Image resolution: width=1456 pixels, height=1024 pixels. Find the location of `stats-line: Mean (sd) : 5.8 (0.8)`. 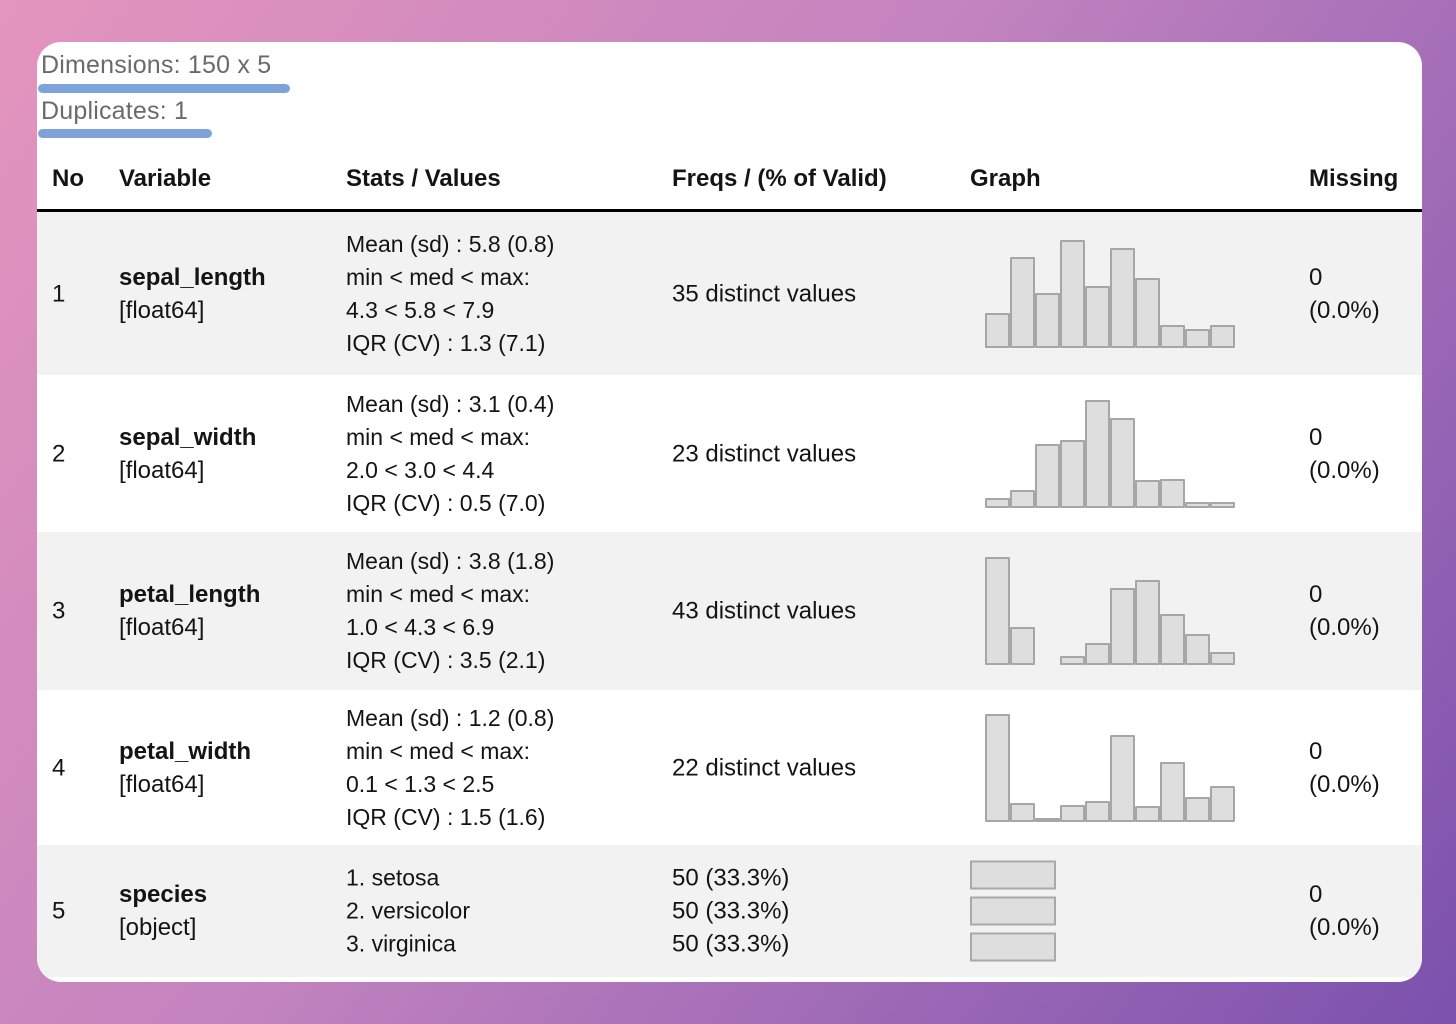

stats-line: Mean (sd) : 5.8 (0.8) is located at coordinates (450, 243).